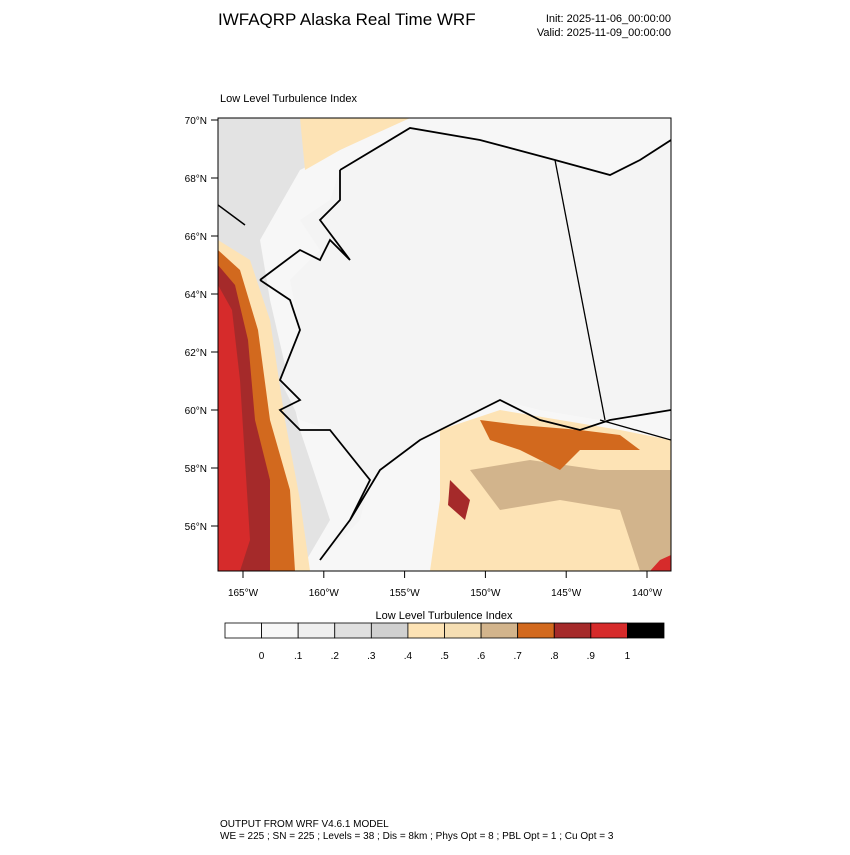 This screenshot has width=850, height=855. What do you see at coordinates (660, 563) in the screenshot?
I see `se-field` at bounding box center [660, 563].